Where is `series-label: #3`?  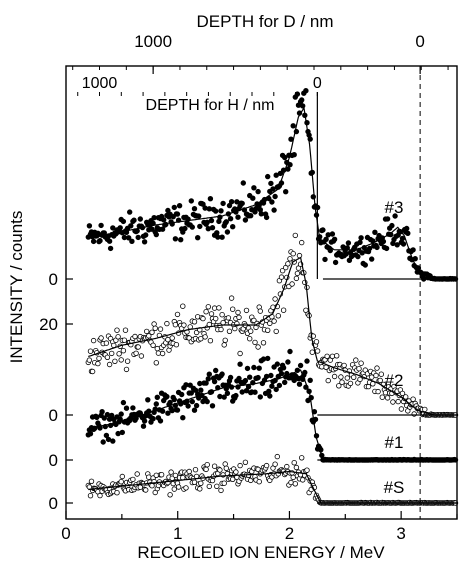 series-label: #3 is located at coordinates (394, 207).